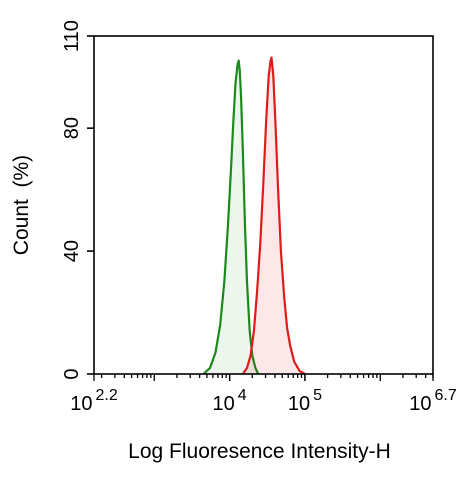  Describe the element at coordinates (230, 401) in the screenshot. I see `x-tick-label: 10 4` at that location.